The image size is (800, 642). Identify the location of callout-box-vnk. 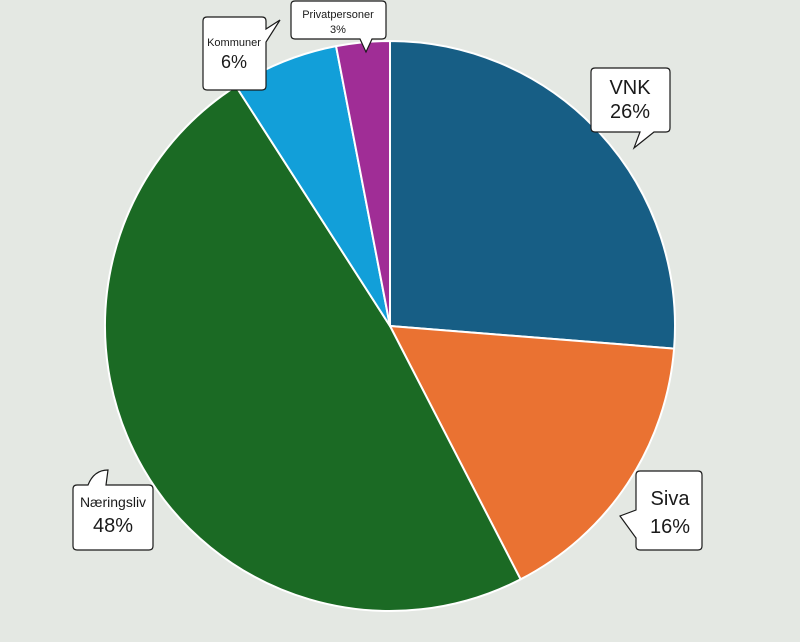
(630, 108).